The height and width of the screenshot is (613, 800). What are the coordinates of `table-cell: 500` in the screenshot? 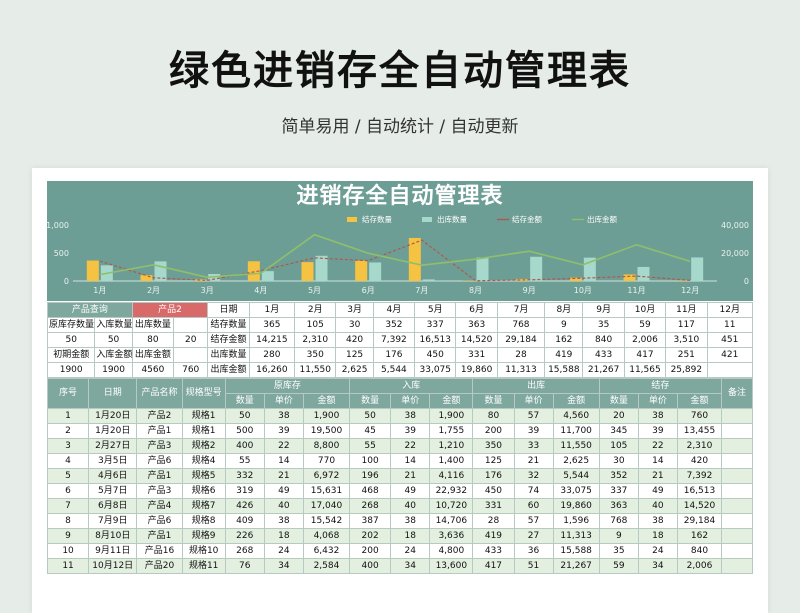 It's located at (244, 431).